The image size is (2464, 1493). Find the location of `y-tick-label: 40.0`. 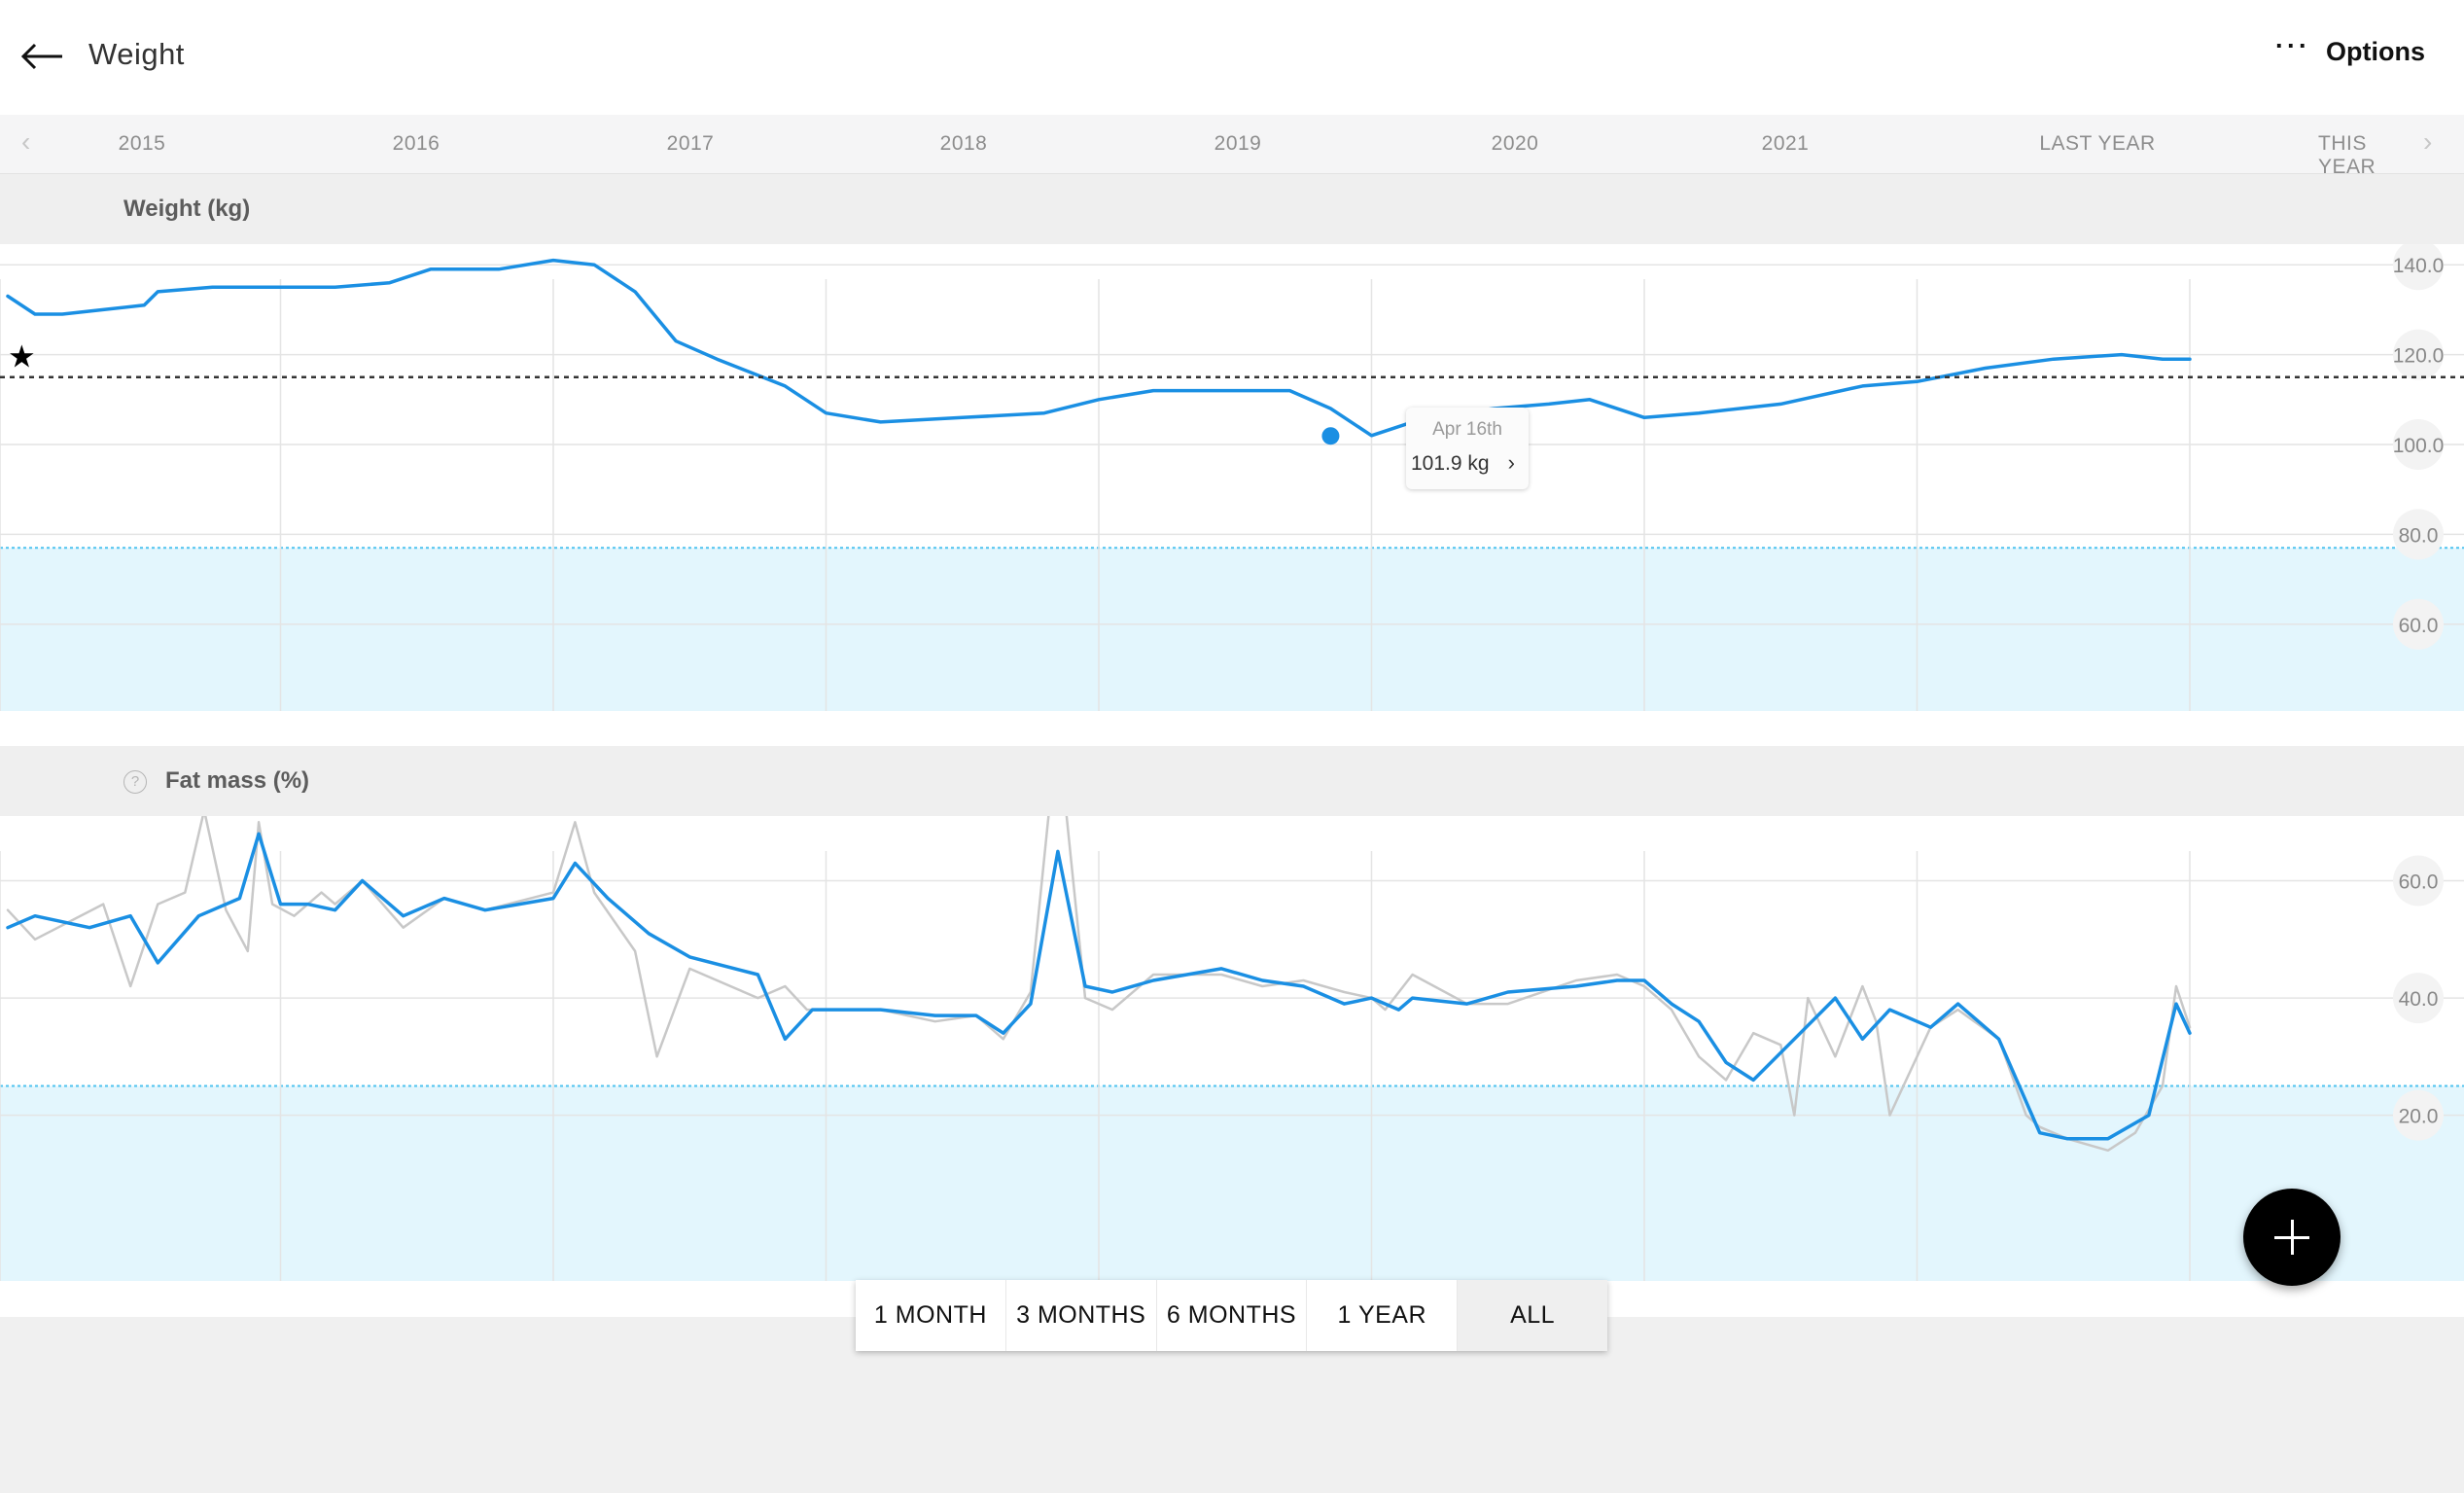

y-tick-label: 40.0 is located at coordinates (2419, 999).